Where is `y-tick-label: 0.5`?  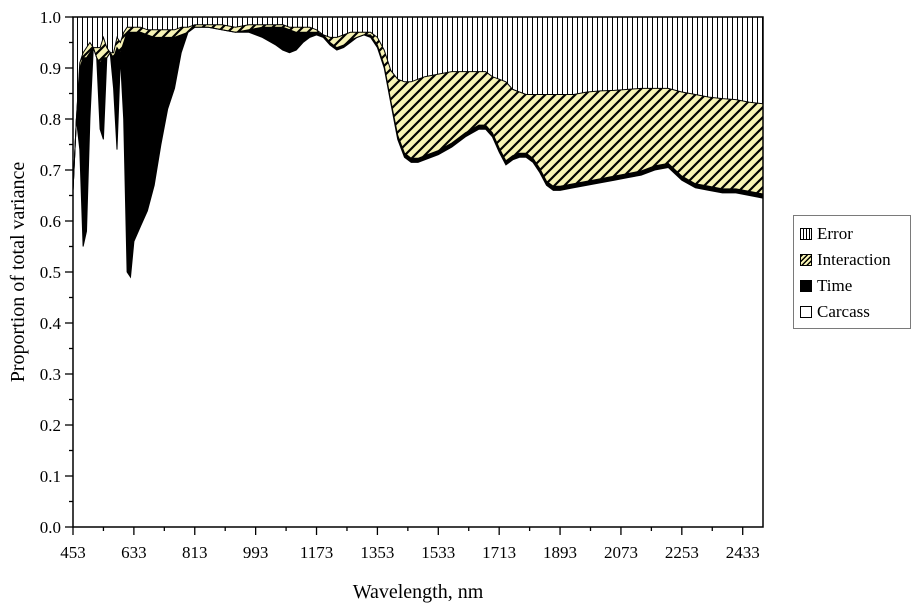 y-tick-label: 0.5 is located at coordinates (50, 272).